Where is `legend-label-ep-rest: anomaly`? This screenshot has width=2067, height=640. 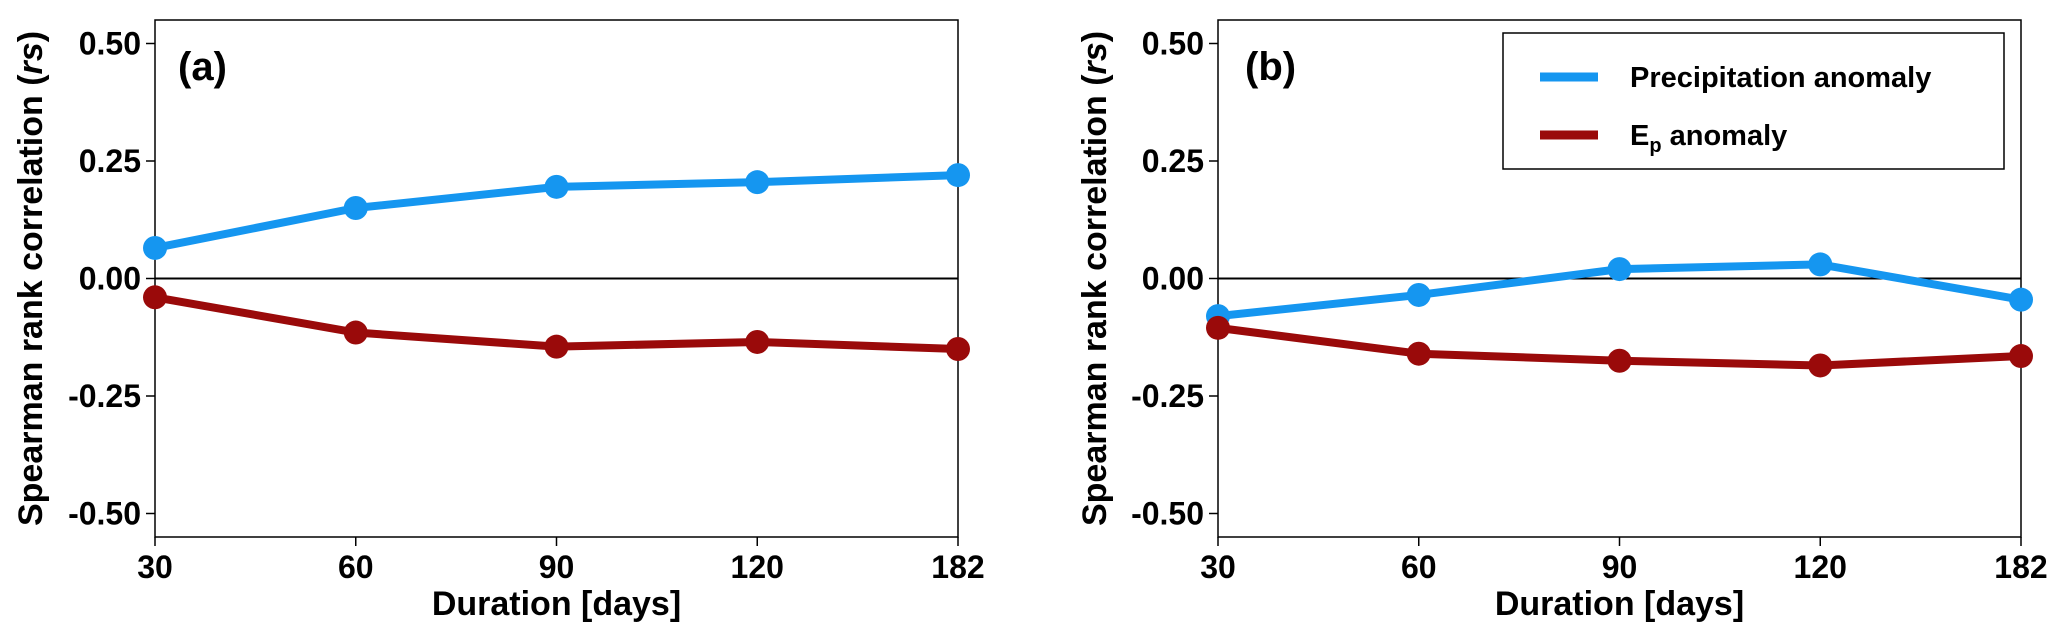 legend-label-ep-rest: anomaly is located at coordinates (1725, 136).